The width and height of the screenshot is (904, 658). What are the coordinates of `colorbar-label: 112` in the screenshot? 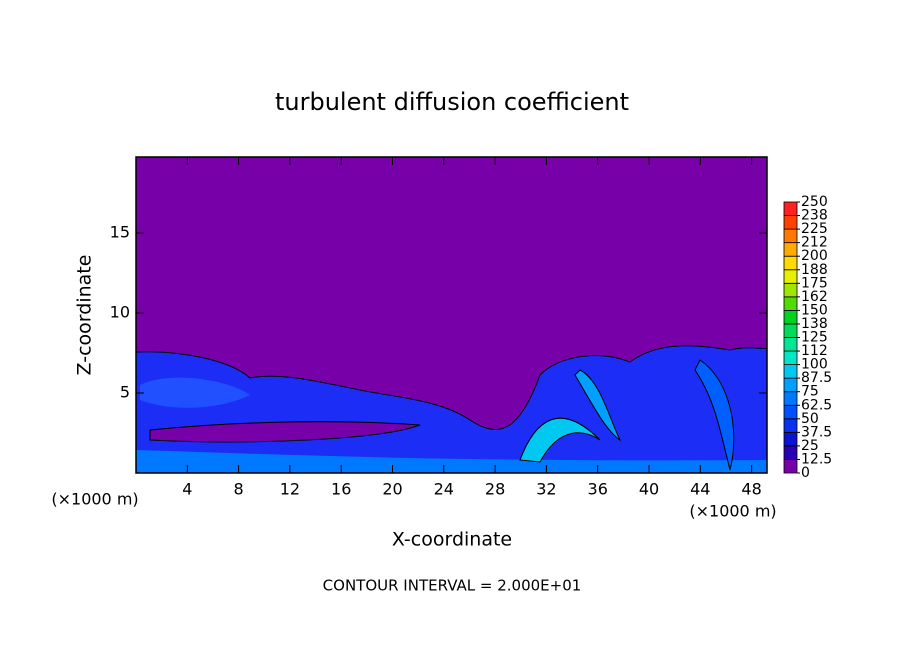 It's located at (814, 351).